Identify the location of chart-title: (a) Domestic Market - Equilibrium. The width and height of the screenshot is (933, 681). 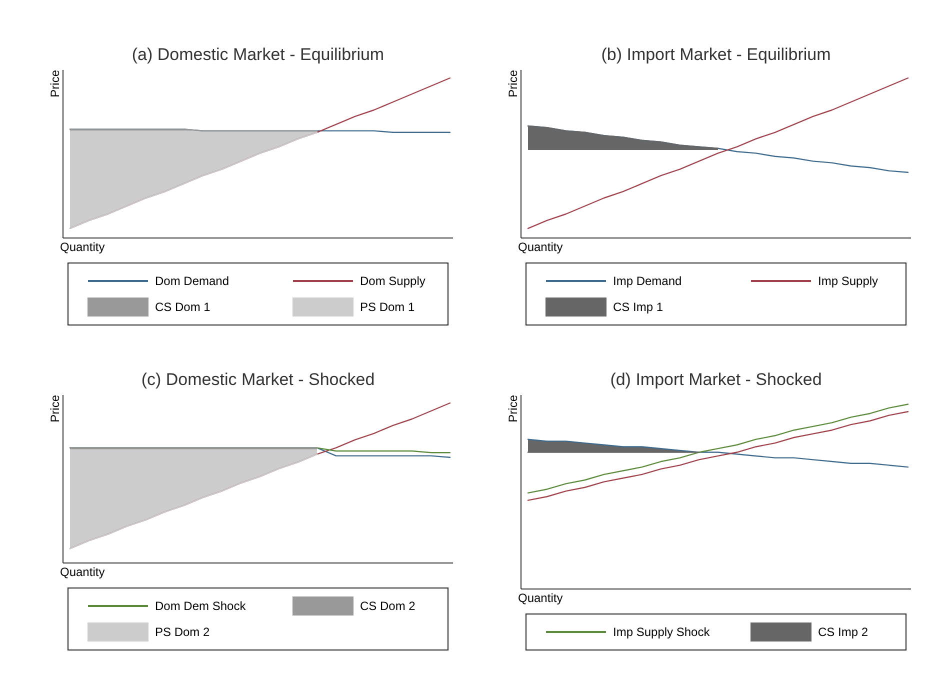
(258, 54).